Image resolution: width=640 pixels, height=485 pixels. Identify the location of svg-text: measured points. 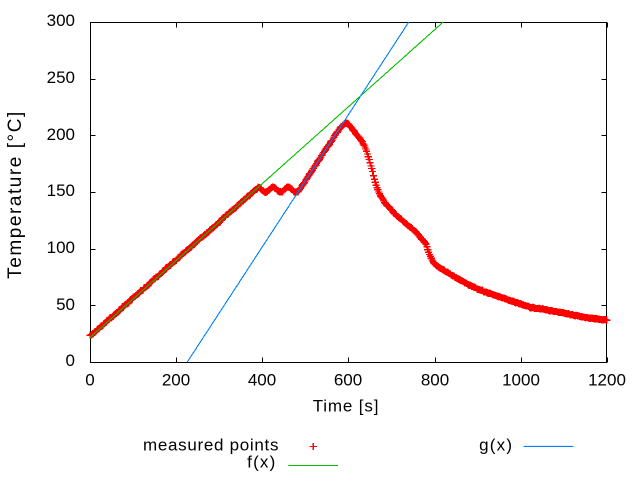
(211, 445).